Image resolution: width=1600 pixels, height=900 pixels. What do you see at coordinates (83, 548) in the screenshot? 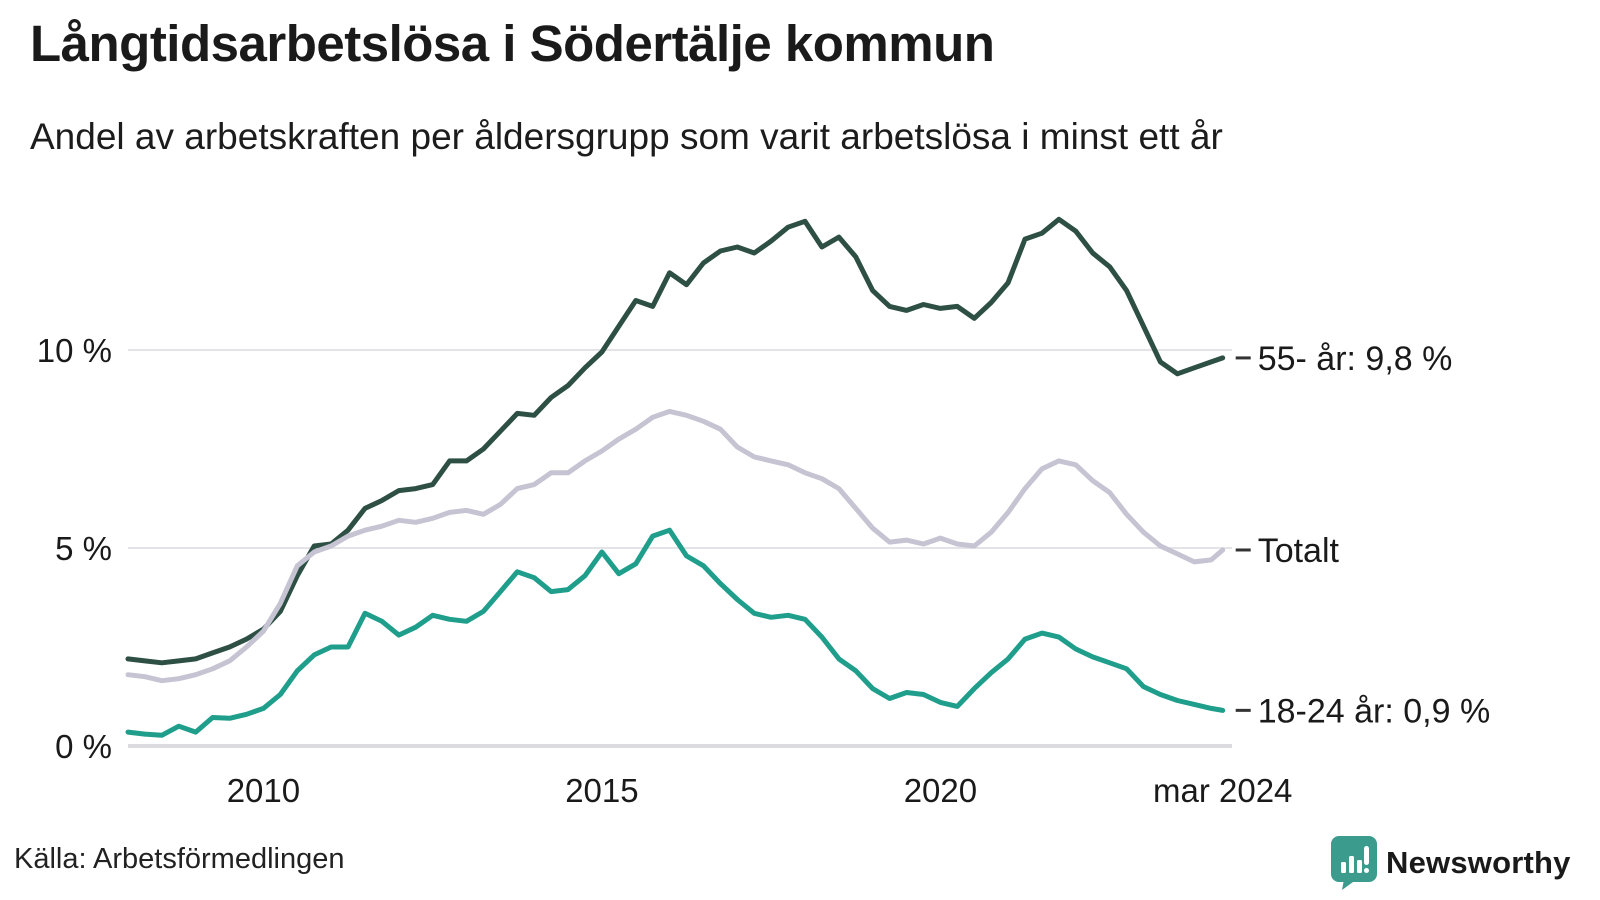
I see `y-tick-label-5: 5 %` at bounding box center [83, 548].